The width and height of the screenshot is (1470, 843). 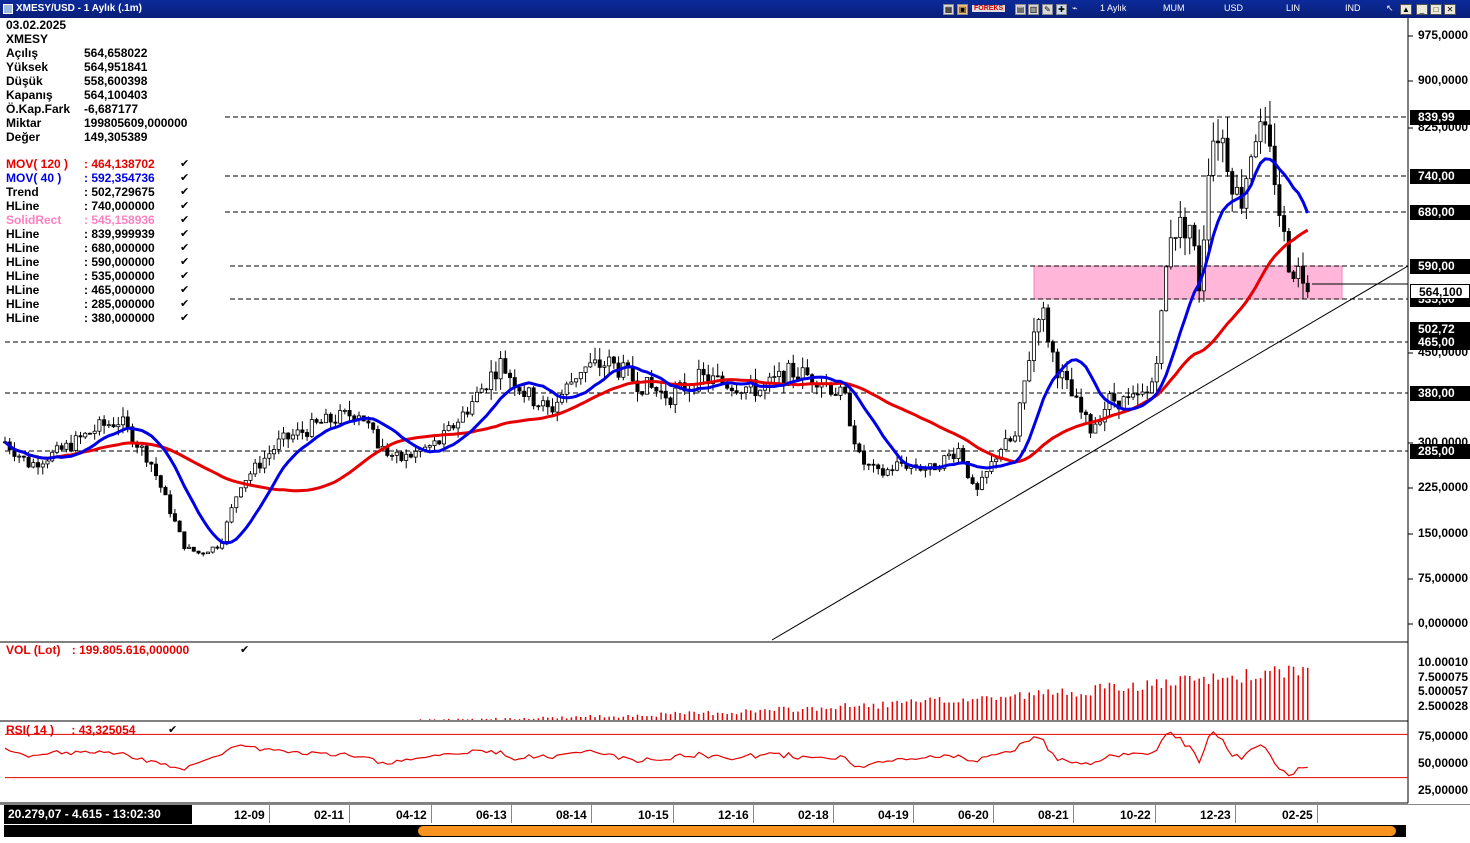 What do you see at coordinates (1075, 8) in the screenshot?
I see `line-icon: ⌁` at bounding box center [1075, 8].